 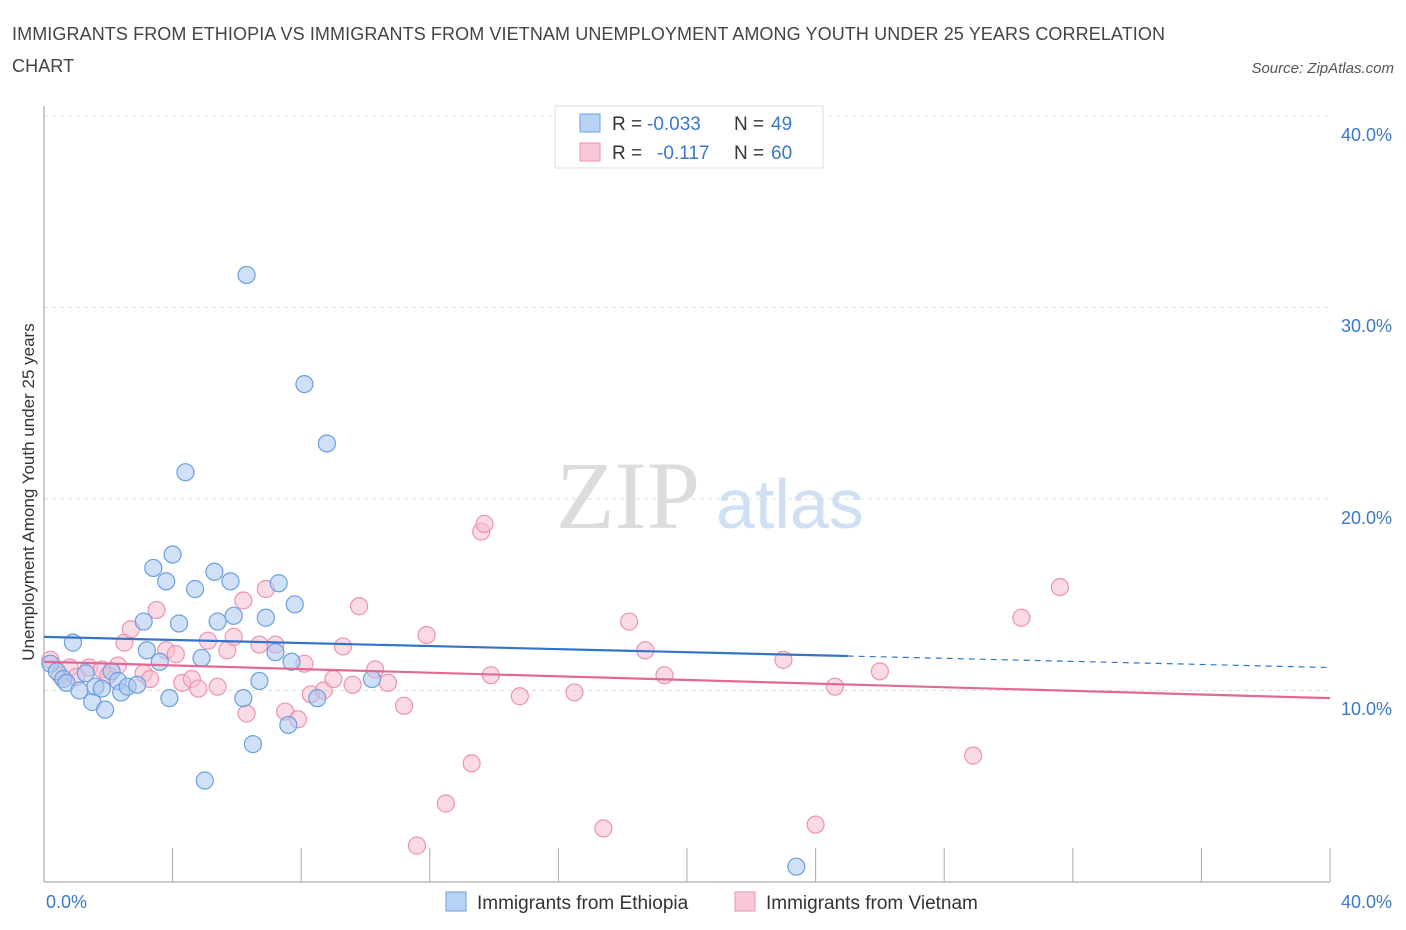 What do you see at coordinates (1366, 326) in the screenshot?
I see `y-tick-label-30: 30.0%` at bounding box center [1366, 326].